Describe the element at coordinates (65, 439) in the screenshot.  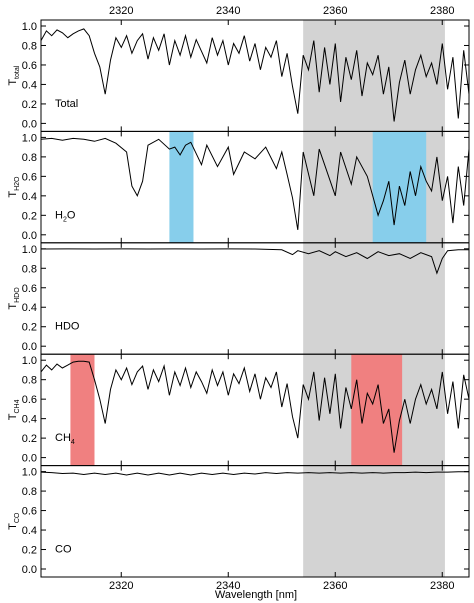
I see `ch4-panel-label: CH4` at that location.